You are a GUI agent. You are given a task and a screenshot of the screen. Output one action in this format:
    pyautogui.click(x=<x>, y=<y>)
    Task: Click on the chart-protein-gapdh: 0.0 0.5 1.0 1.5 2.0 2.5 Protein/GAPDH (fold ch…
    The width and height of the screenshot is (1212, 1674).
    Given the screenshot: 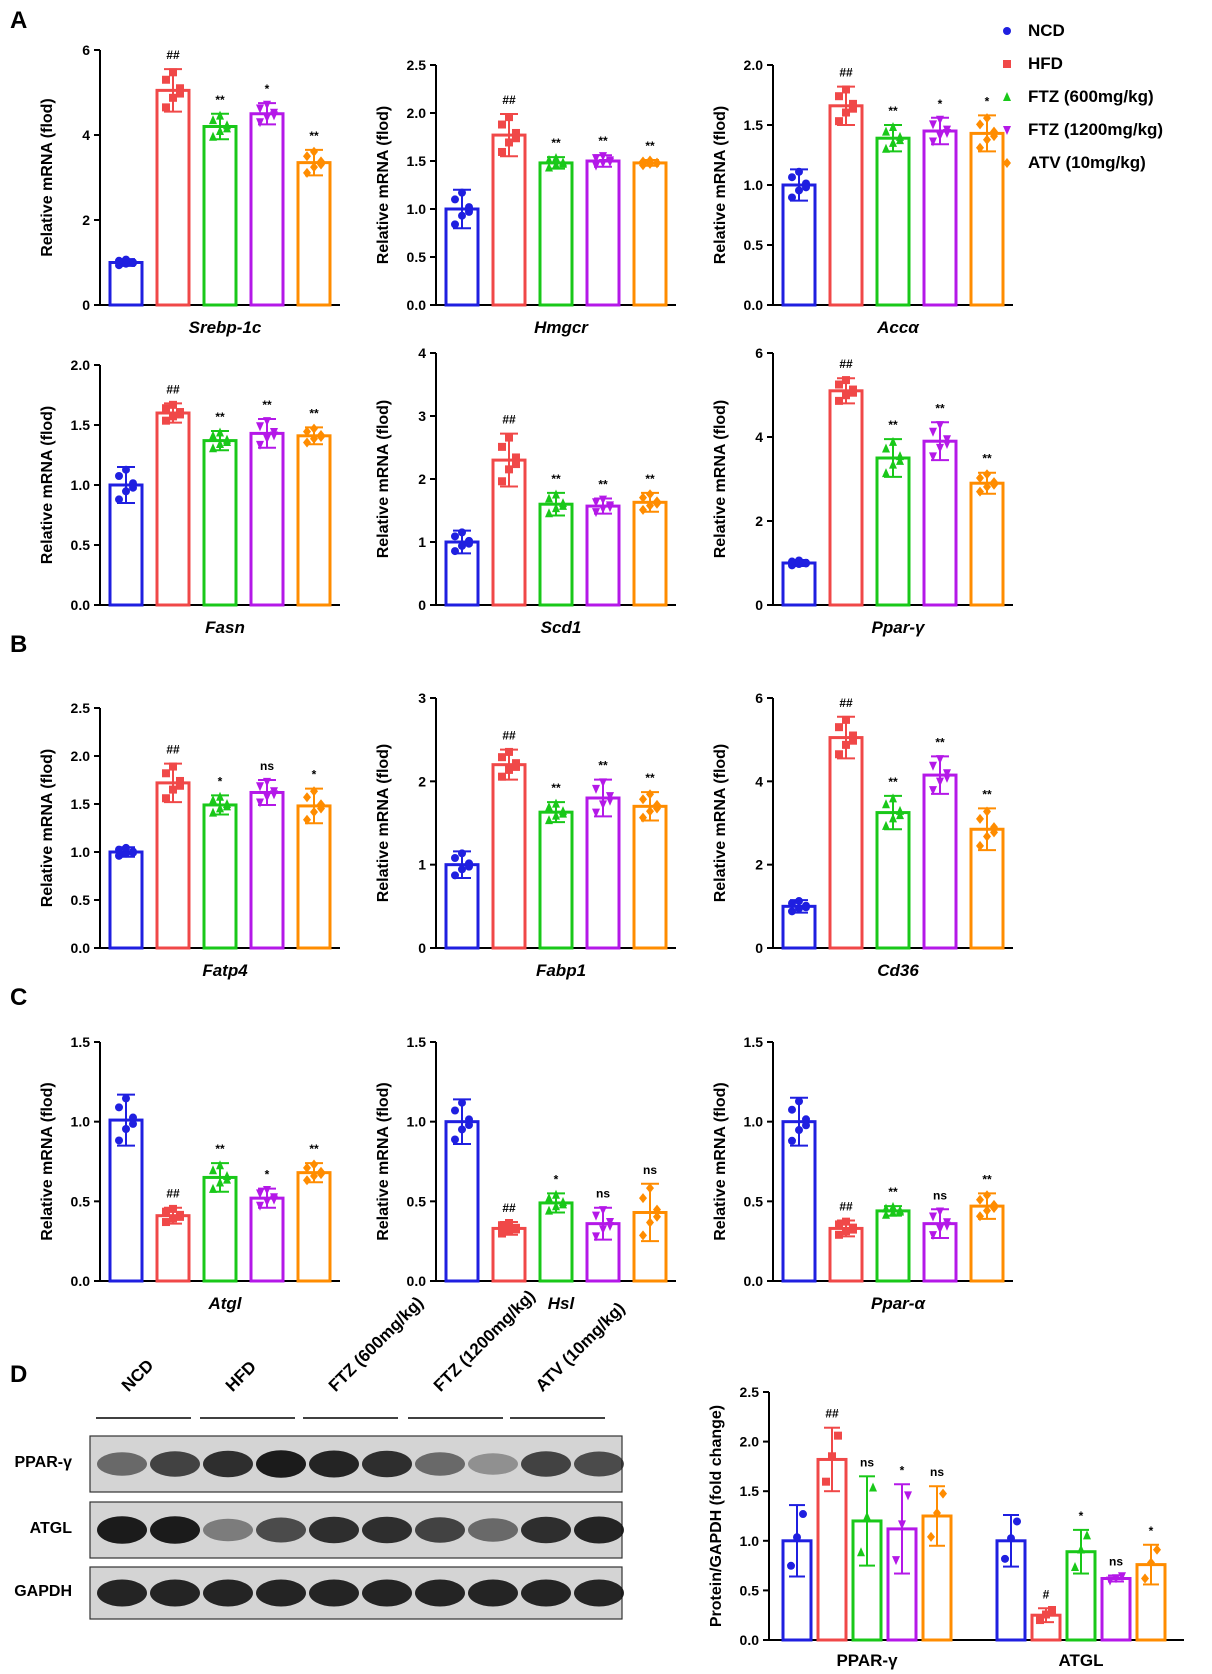 What is the action you would take?
    pyautogui.click(x=946, y=1527)
    